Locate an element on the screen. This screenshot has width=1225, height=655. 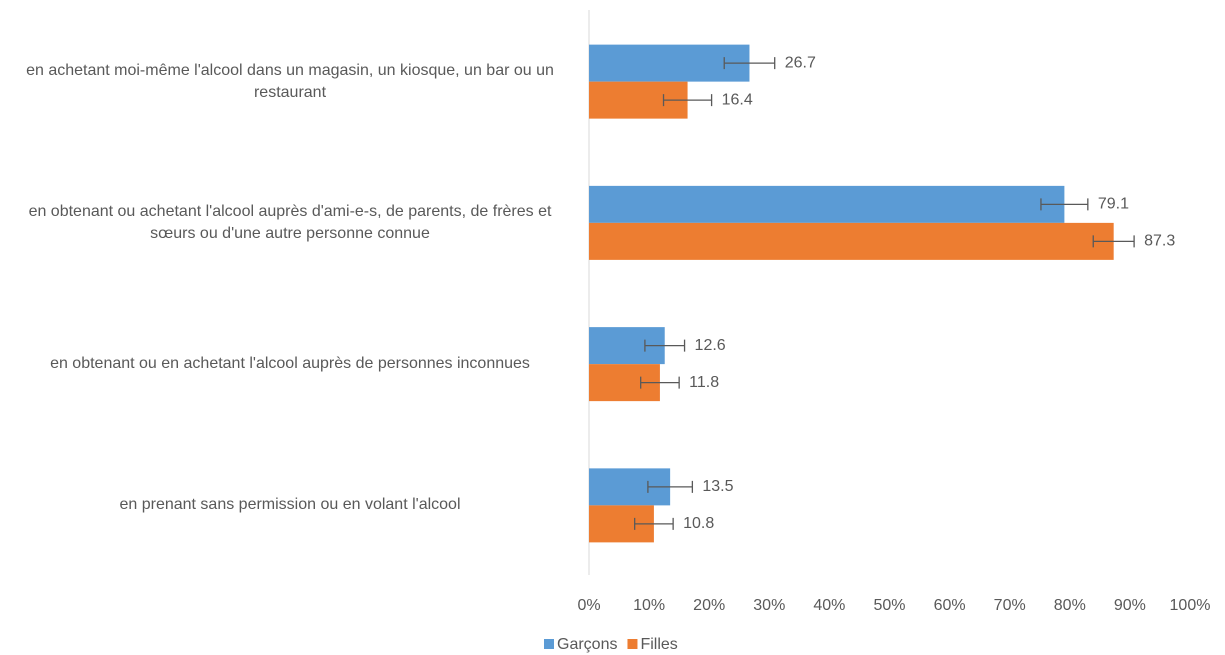
x-tick-label: 80% is located at coordinates (1070, 605).